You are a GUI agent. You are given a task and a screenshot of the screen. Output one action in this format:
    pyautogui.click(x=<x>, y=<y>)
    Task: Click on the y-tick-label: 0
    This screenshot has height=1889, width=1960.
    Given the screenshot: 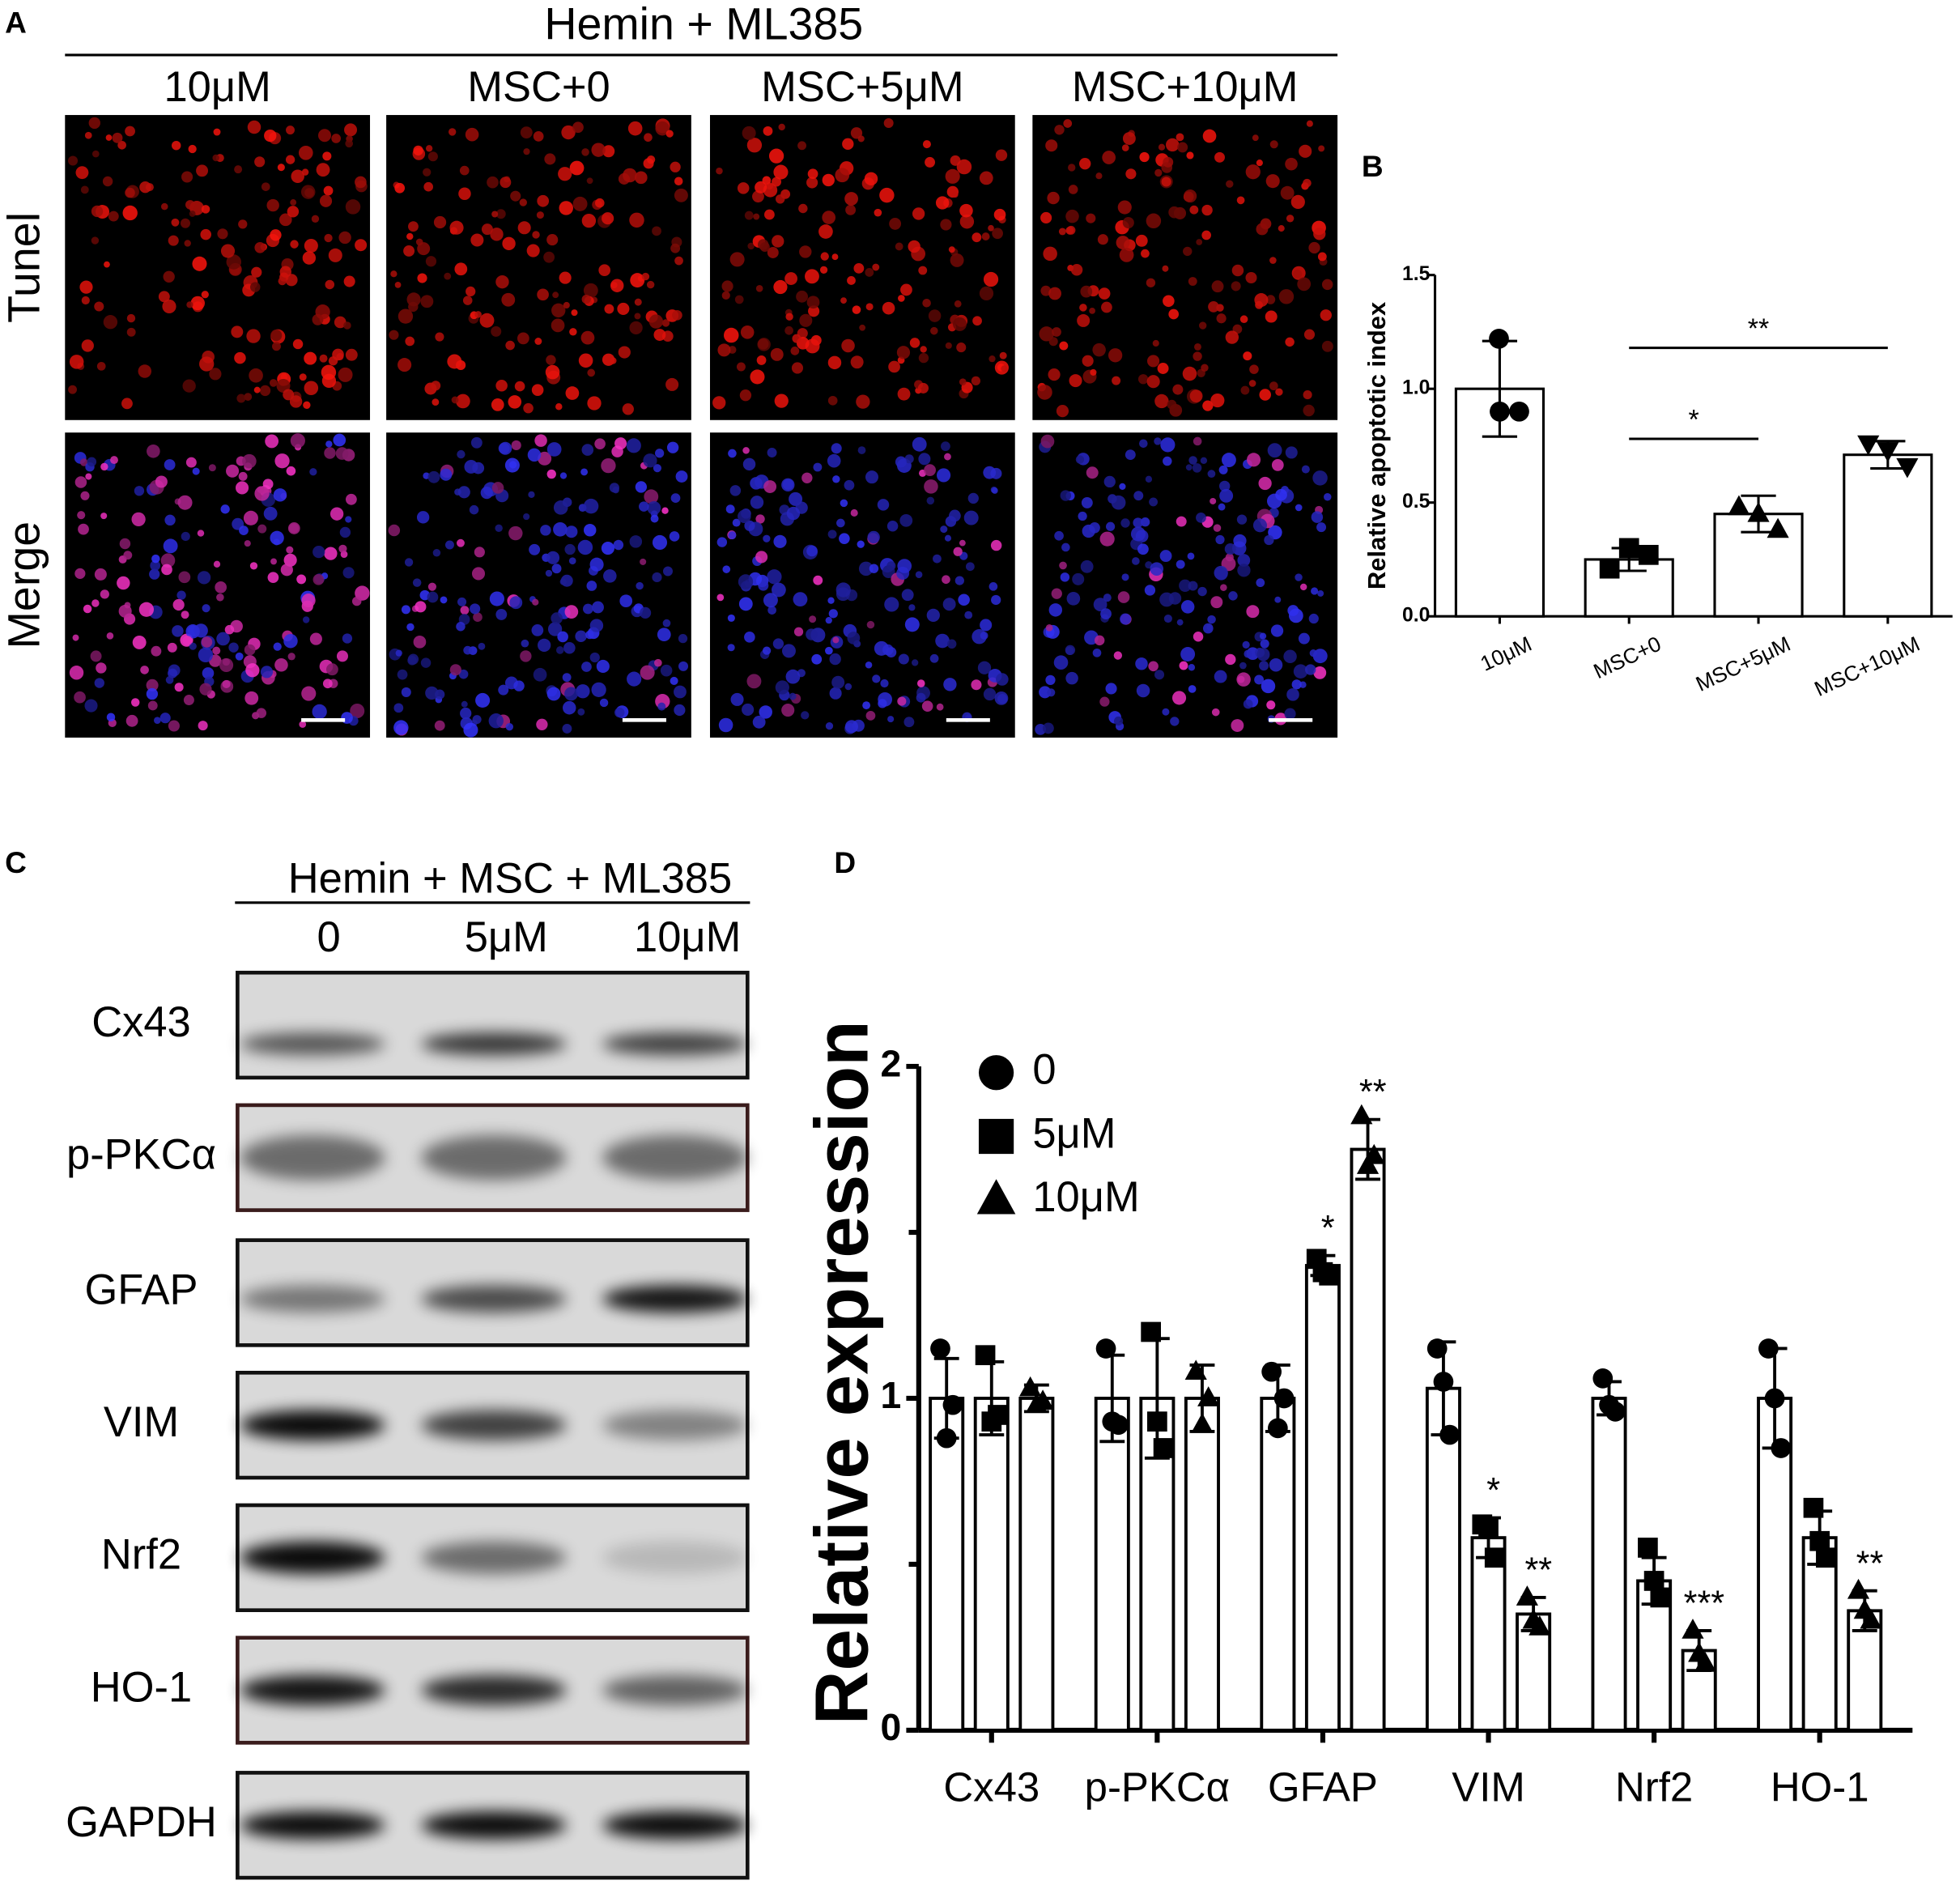 What is the action you would take?
    pyautogui.click(x=890, y=1727)
    